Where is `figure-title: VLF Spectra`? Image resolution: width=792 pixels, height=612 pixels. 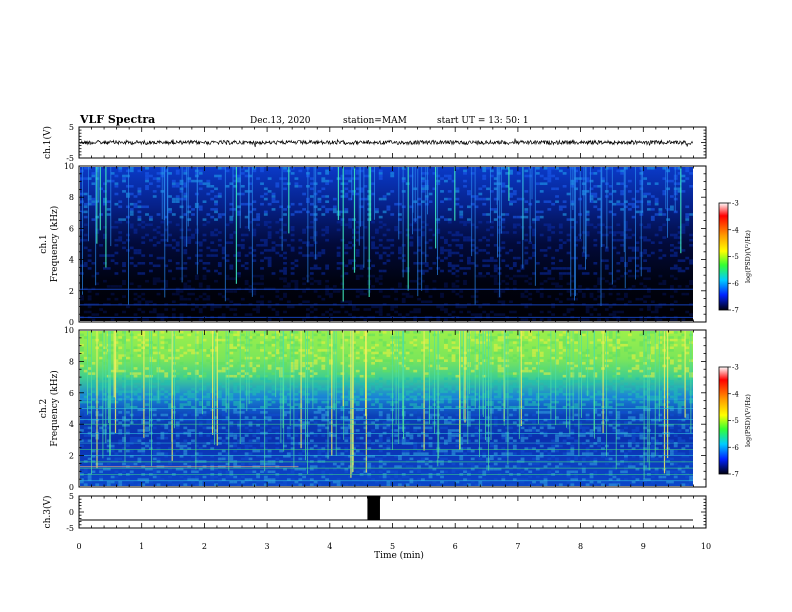 figure-title: VLF Spectra is located at coordinates (117, 119).